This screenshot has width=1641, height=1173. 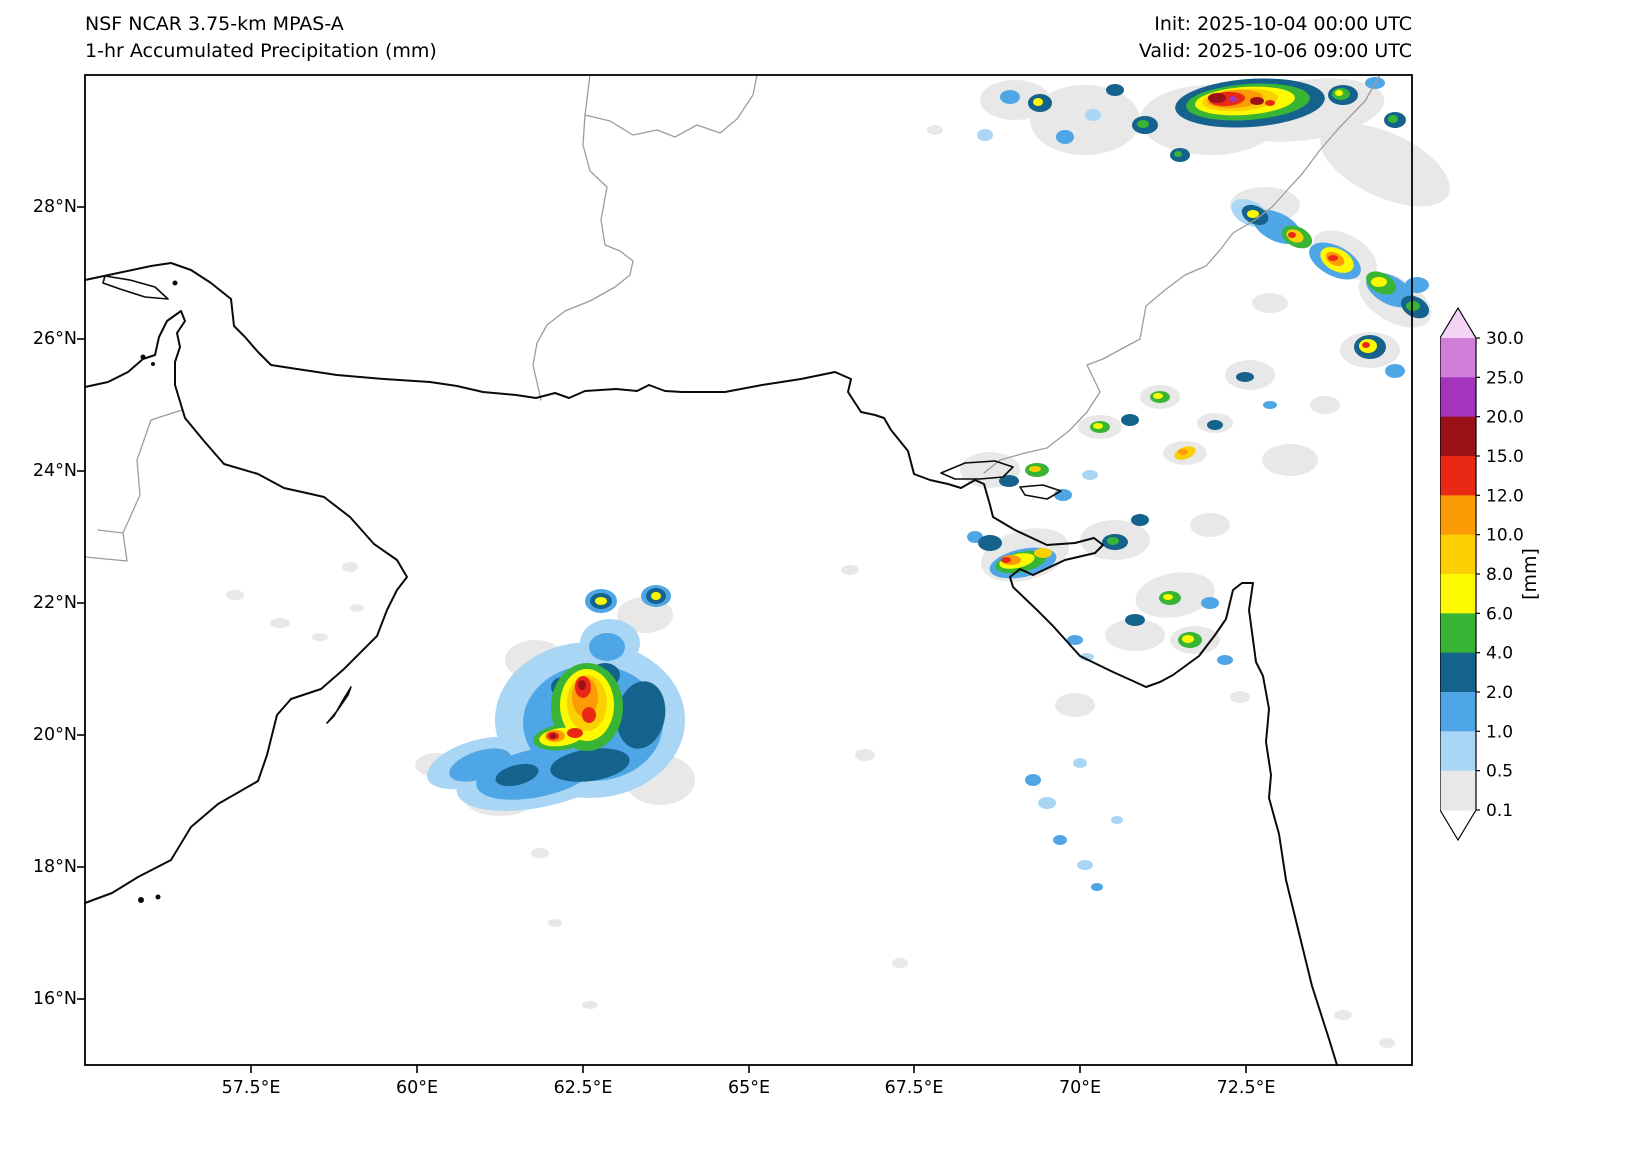 What do you see at coordinates (214, 24) in the screenshot?
I see `model-name: NSF NCAR 3.75-km MPAS-A` at bounding box center [214, 24].